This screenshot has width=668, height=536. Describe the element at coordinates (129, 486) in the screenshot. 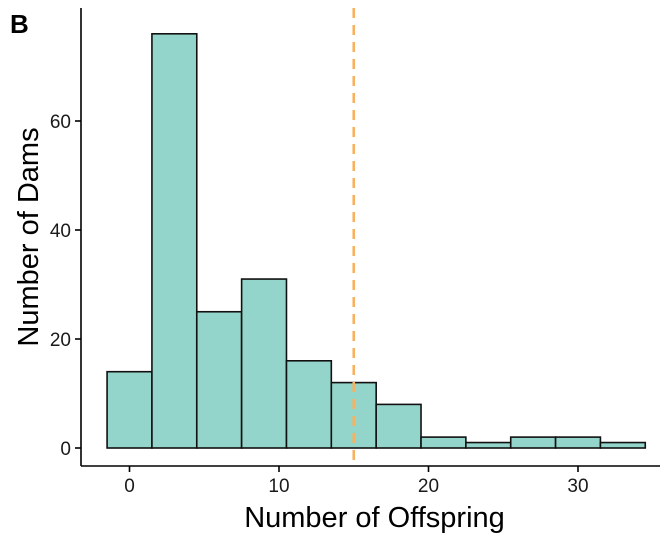

I see `x-tick-label: 0` at that location.